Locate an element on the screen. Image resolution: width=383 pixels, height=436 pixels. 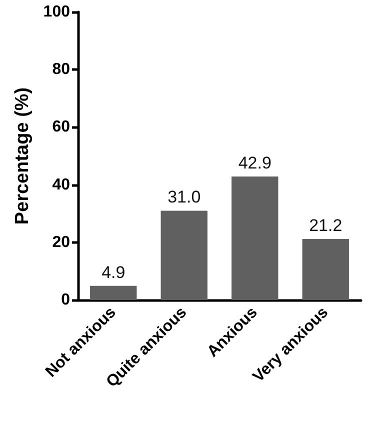
y-tick-label: 100 is located at coordinates (56, 12).